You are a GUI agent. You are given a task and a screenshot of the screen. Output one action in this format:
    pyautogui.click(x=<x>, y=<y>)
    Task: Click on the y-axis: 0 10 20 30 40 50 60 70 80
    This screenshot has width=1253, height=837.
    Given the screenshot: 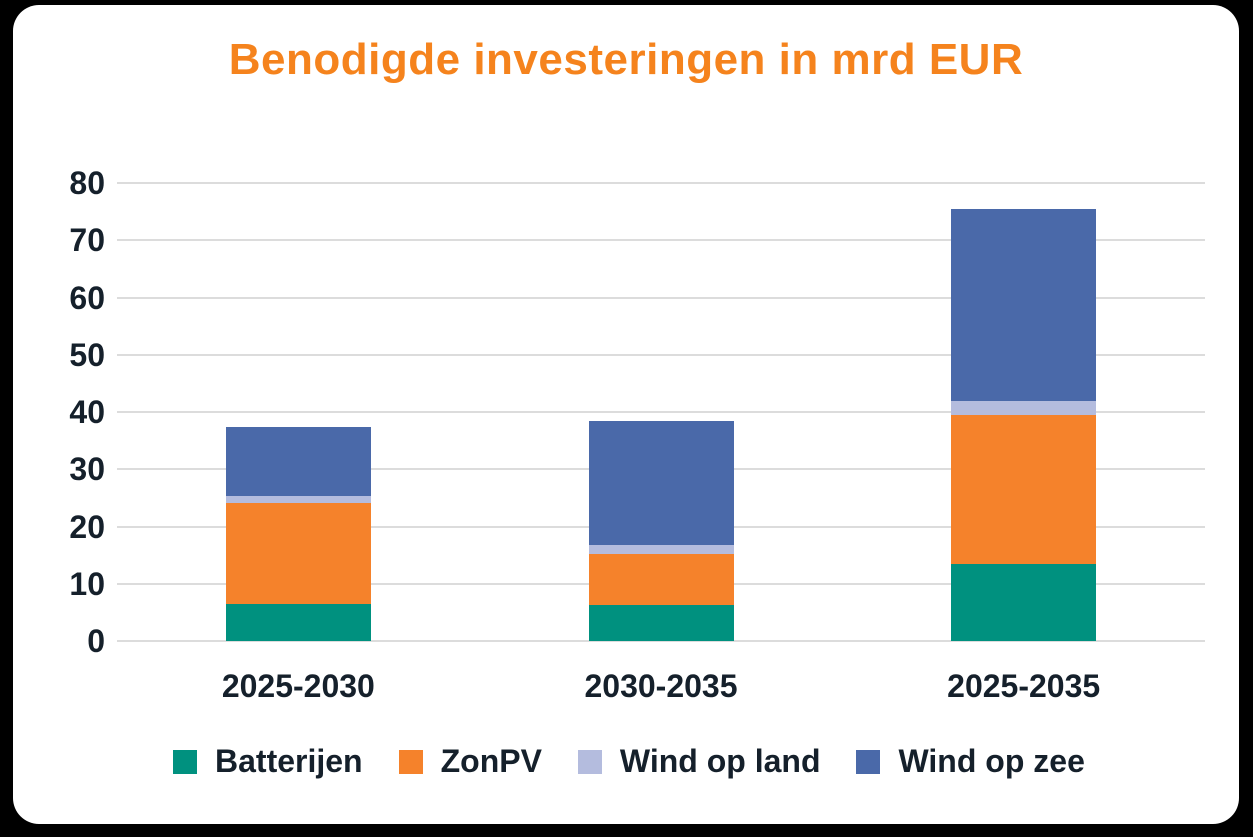 What is the action you would take?
    pyautogui.click(x=59, y=412)
    